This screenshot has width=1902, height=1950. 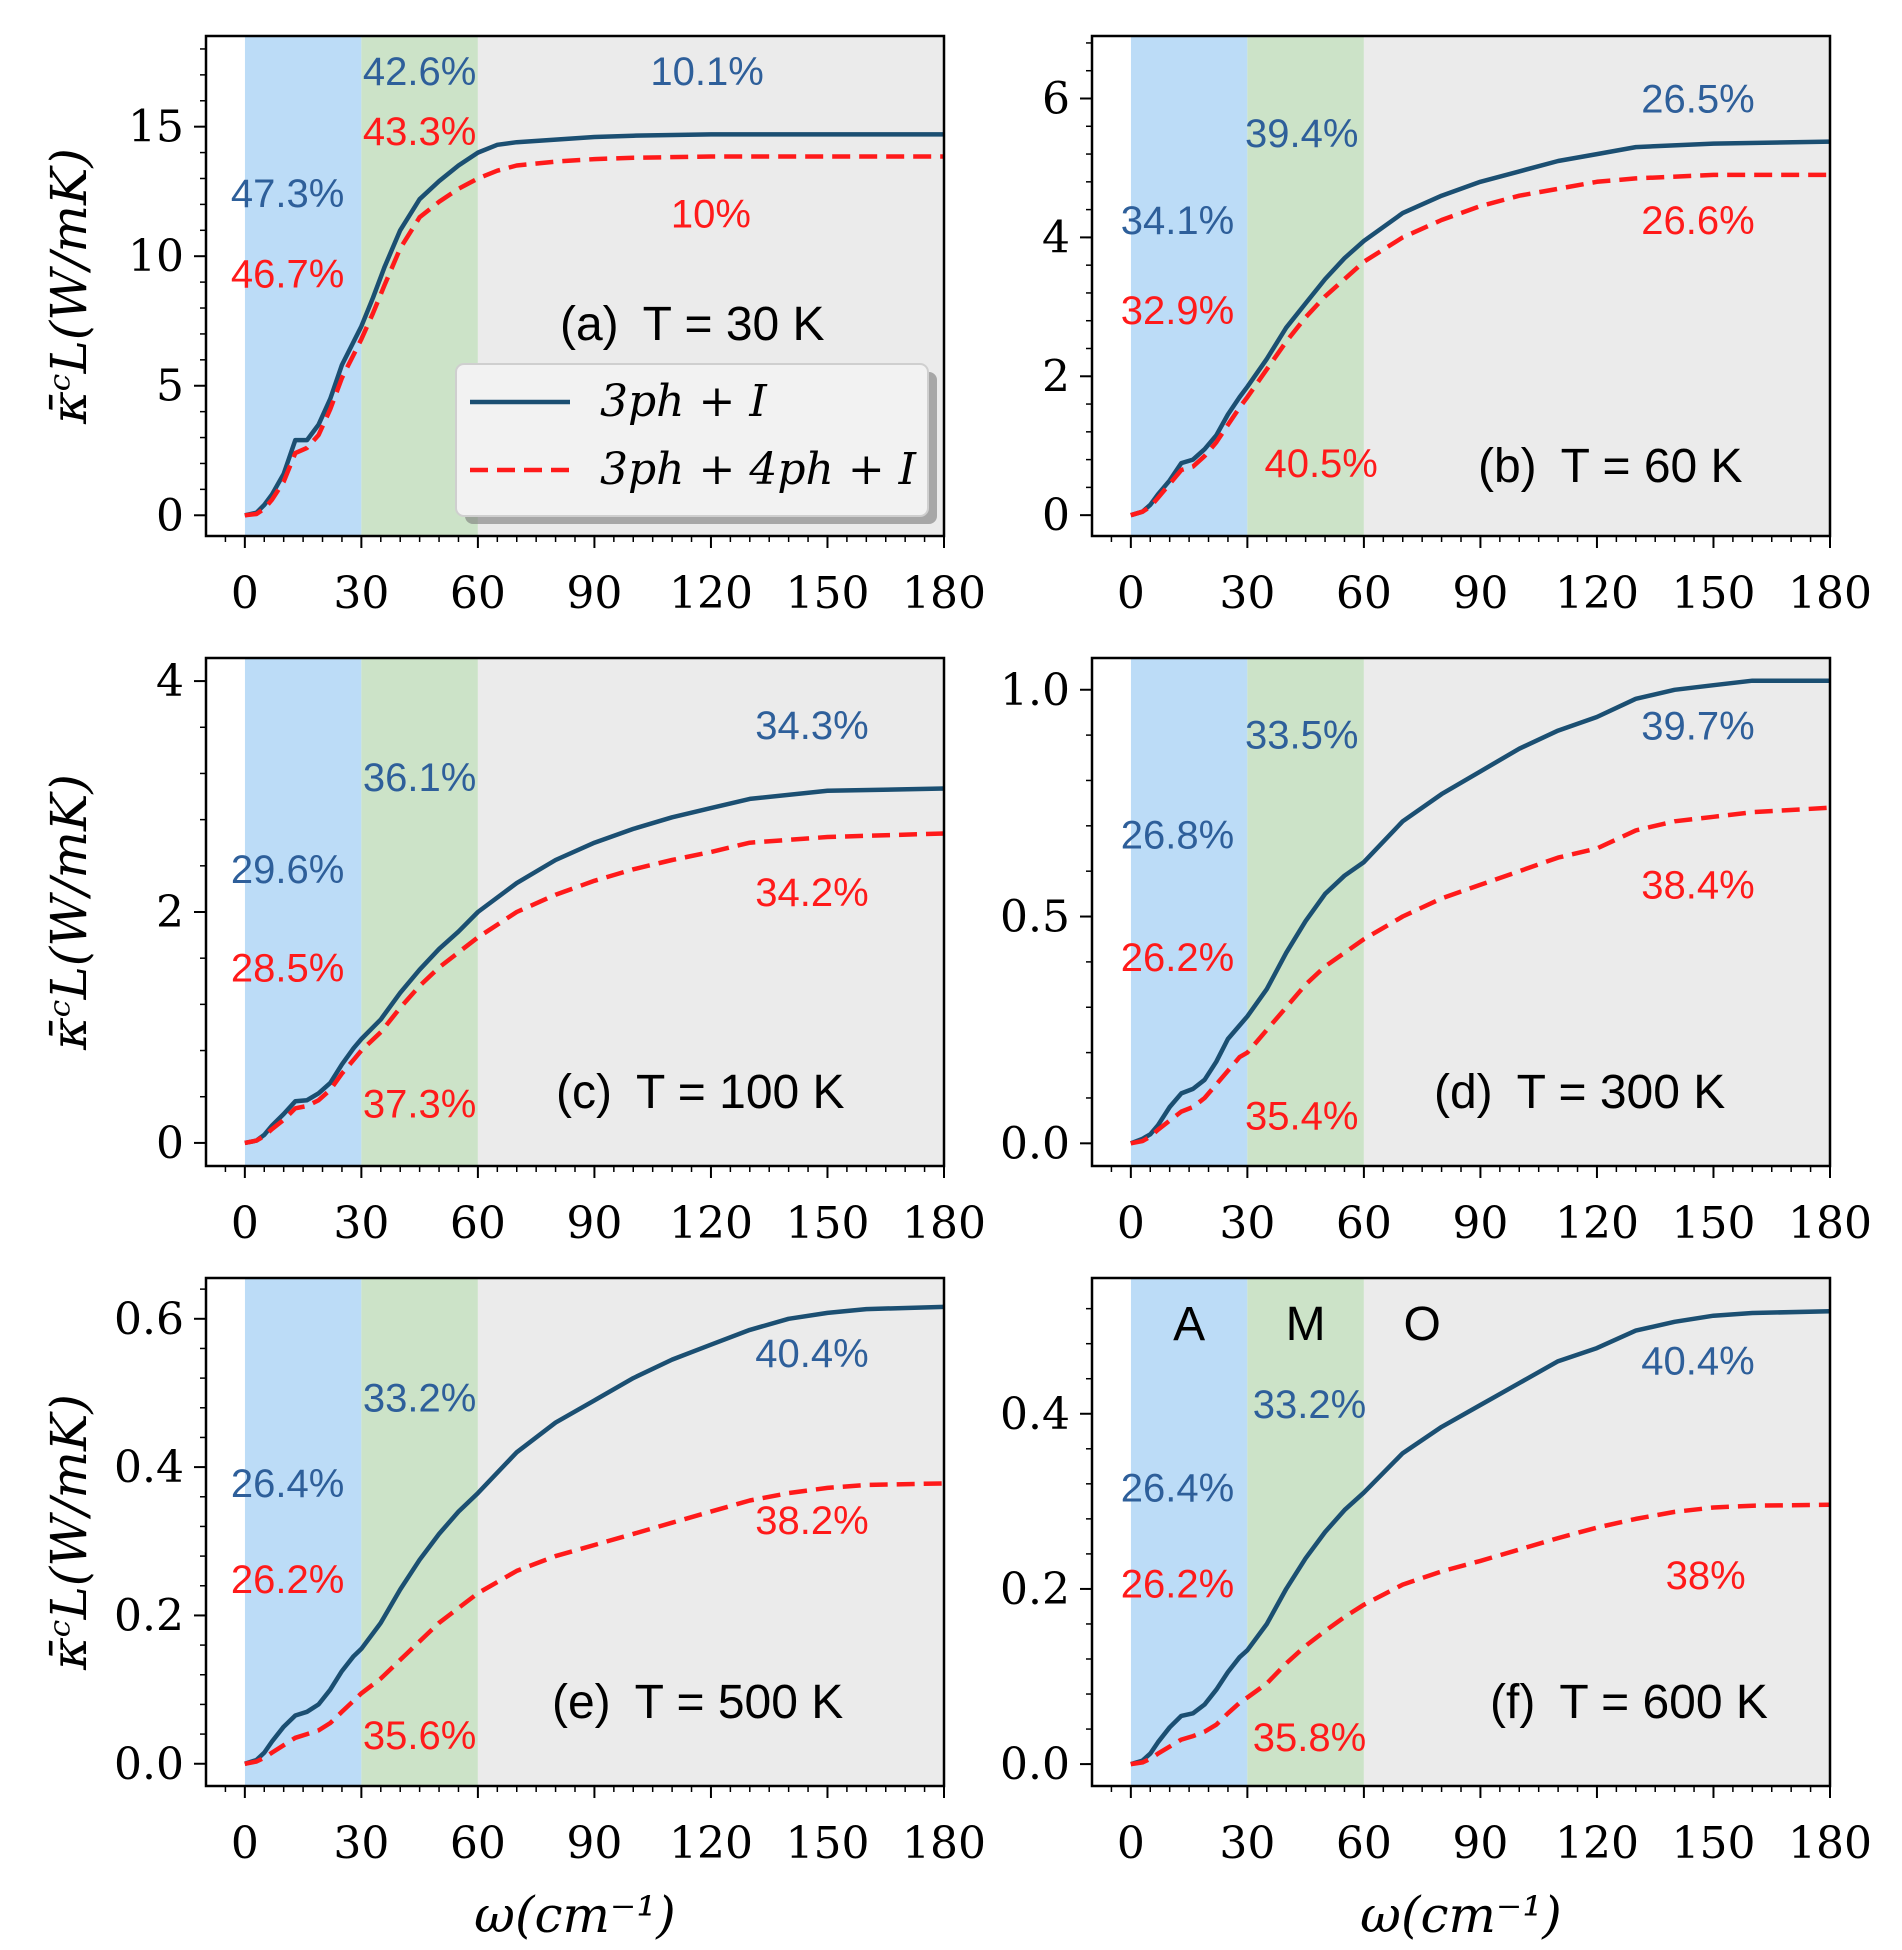 I want to click on percentage-annotation: 26.4%, so click(x=1177, y=1488).